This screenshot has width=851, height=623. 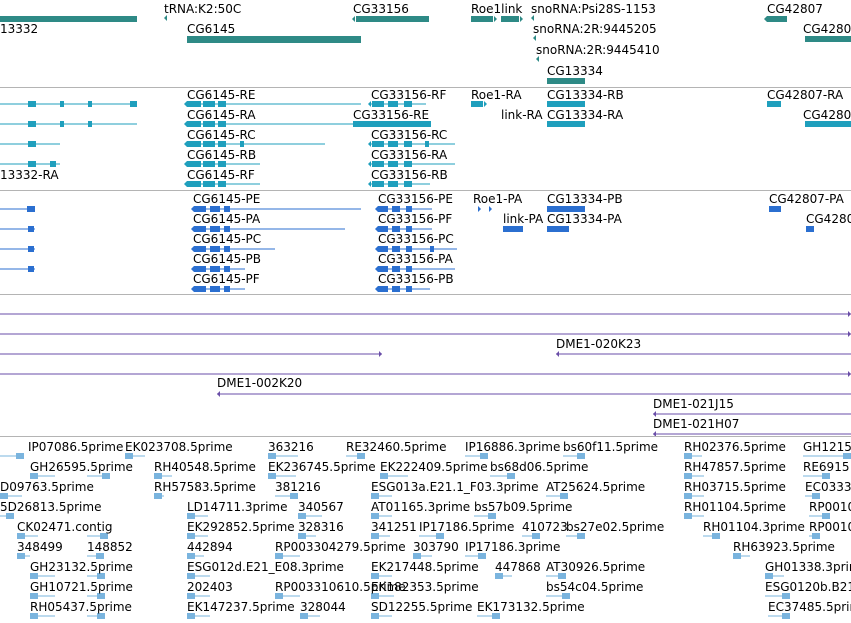 I want to click on ests-feature-label: 340567, so click(x=321, y=507).